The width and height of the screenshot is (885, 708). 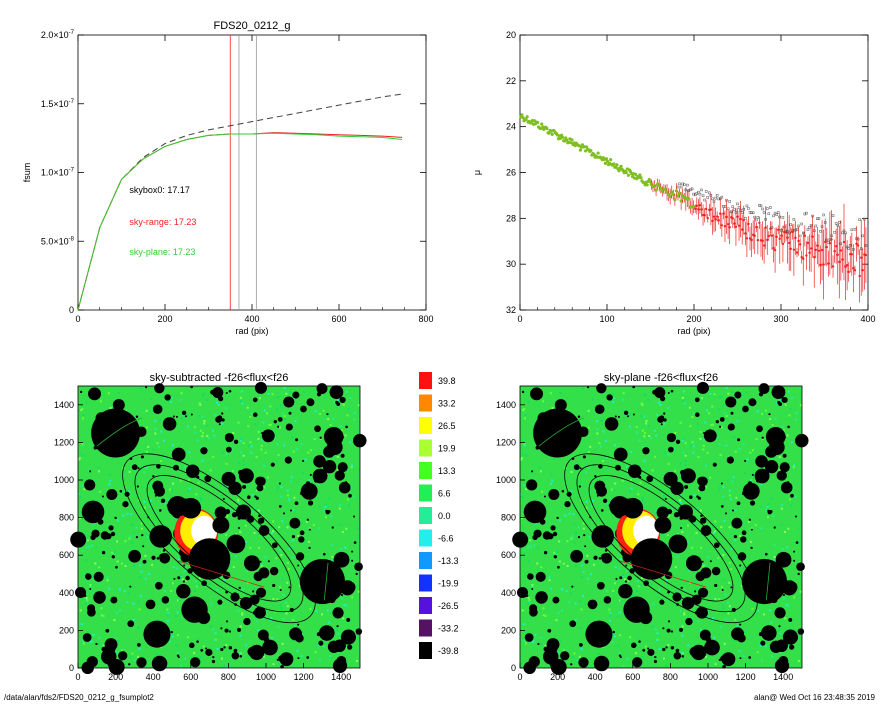 What do you see at coordinates (66, 518) in the screenshot?
I see `y-tick-label: 800` at bounding box center [66, 518].